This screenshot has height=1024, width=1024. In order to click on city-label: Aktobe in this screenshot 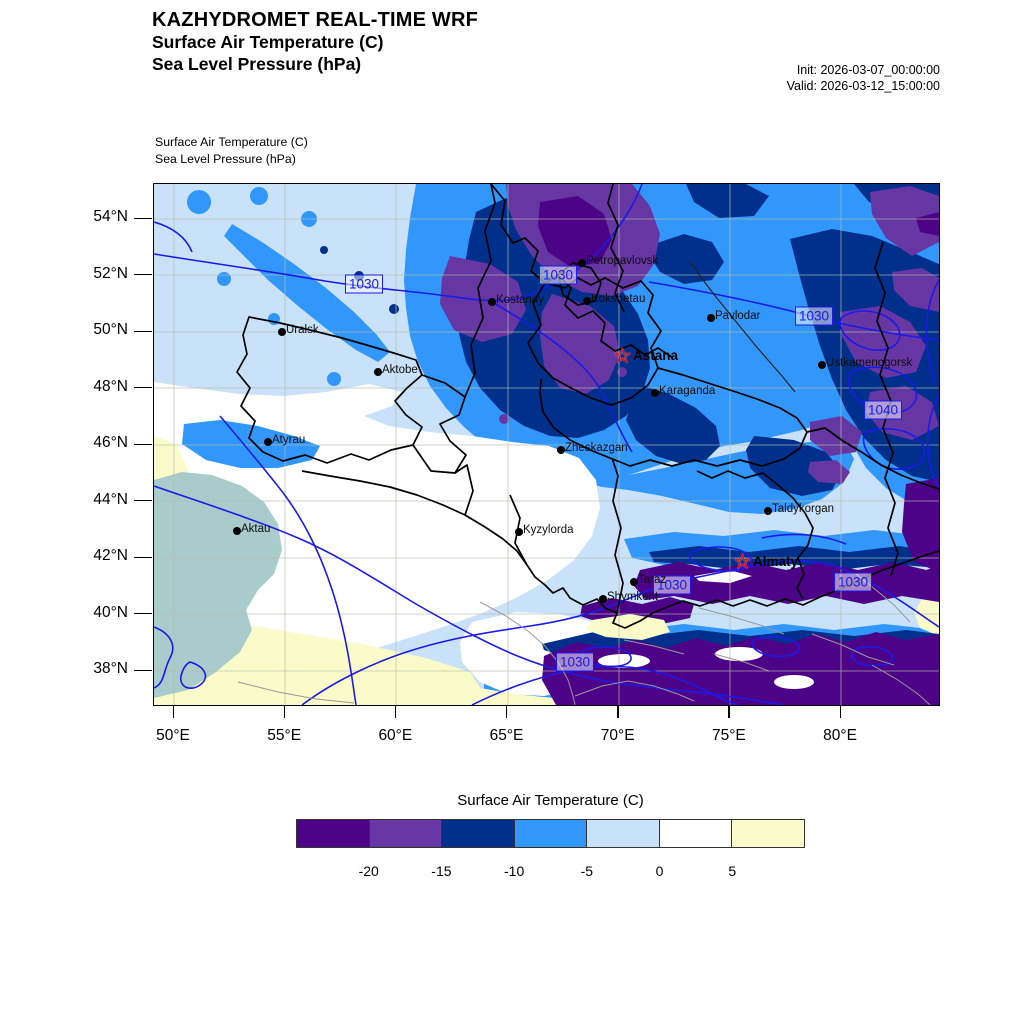, I will do `click(400, 370)`.